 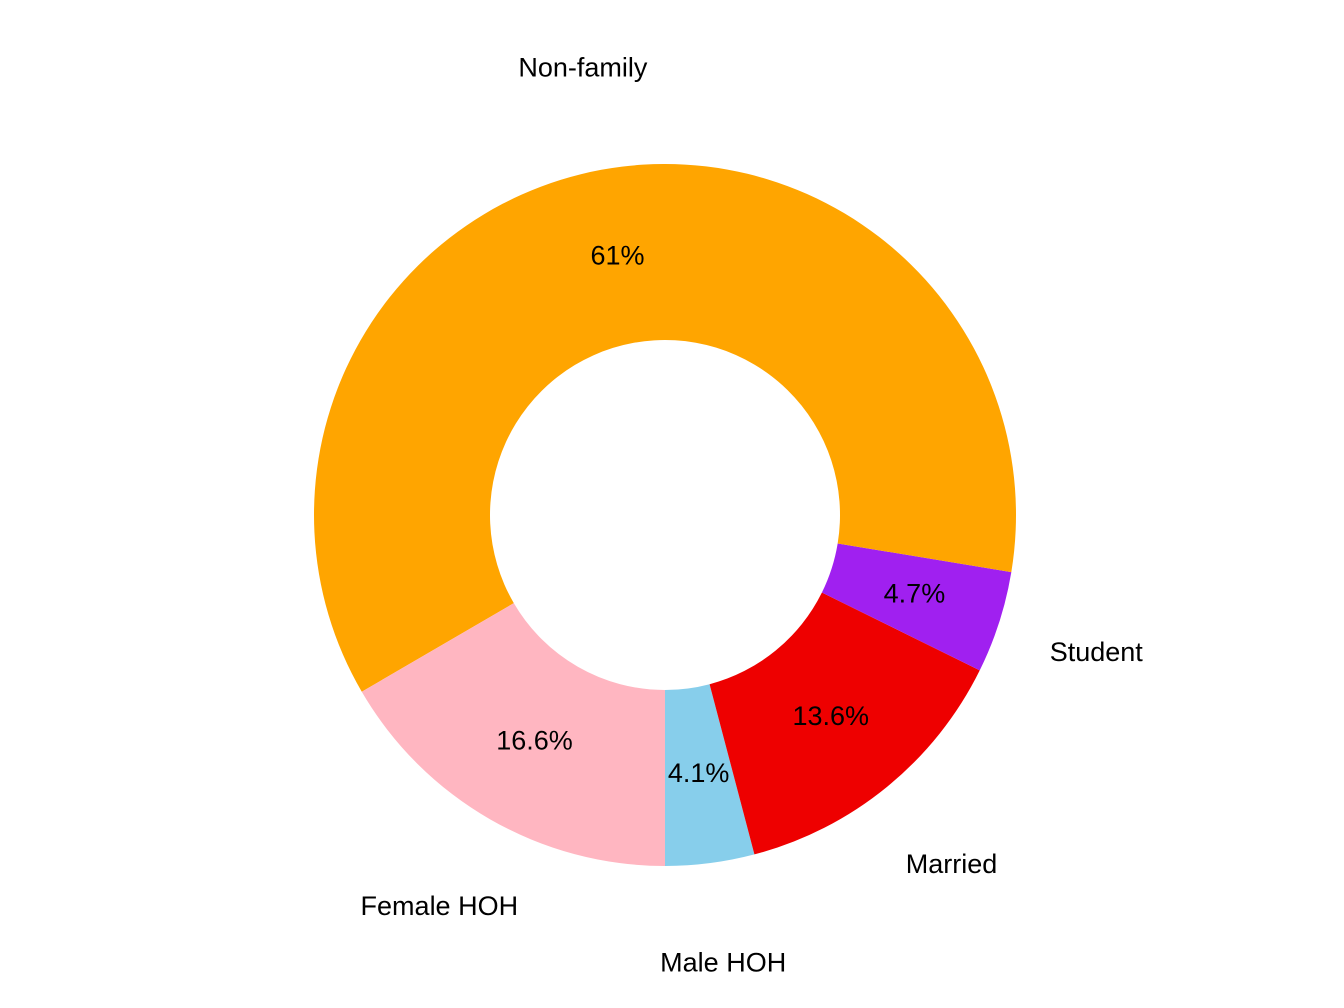 What do you see at coordinates (952, 864) in the screenshot?
I see `category-label: Married` at bounding box center [952, 864].